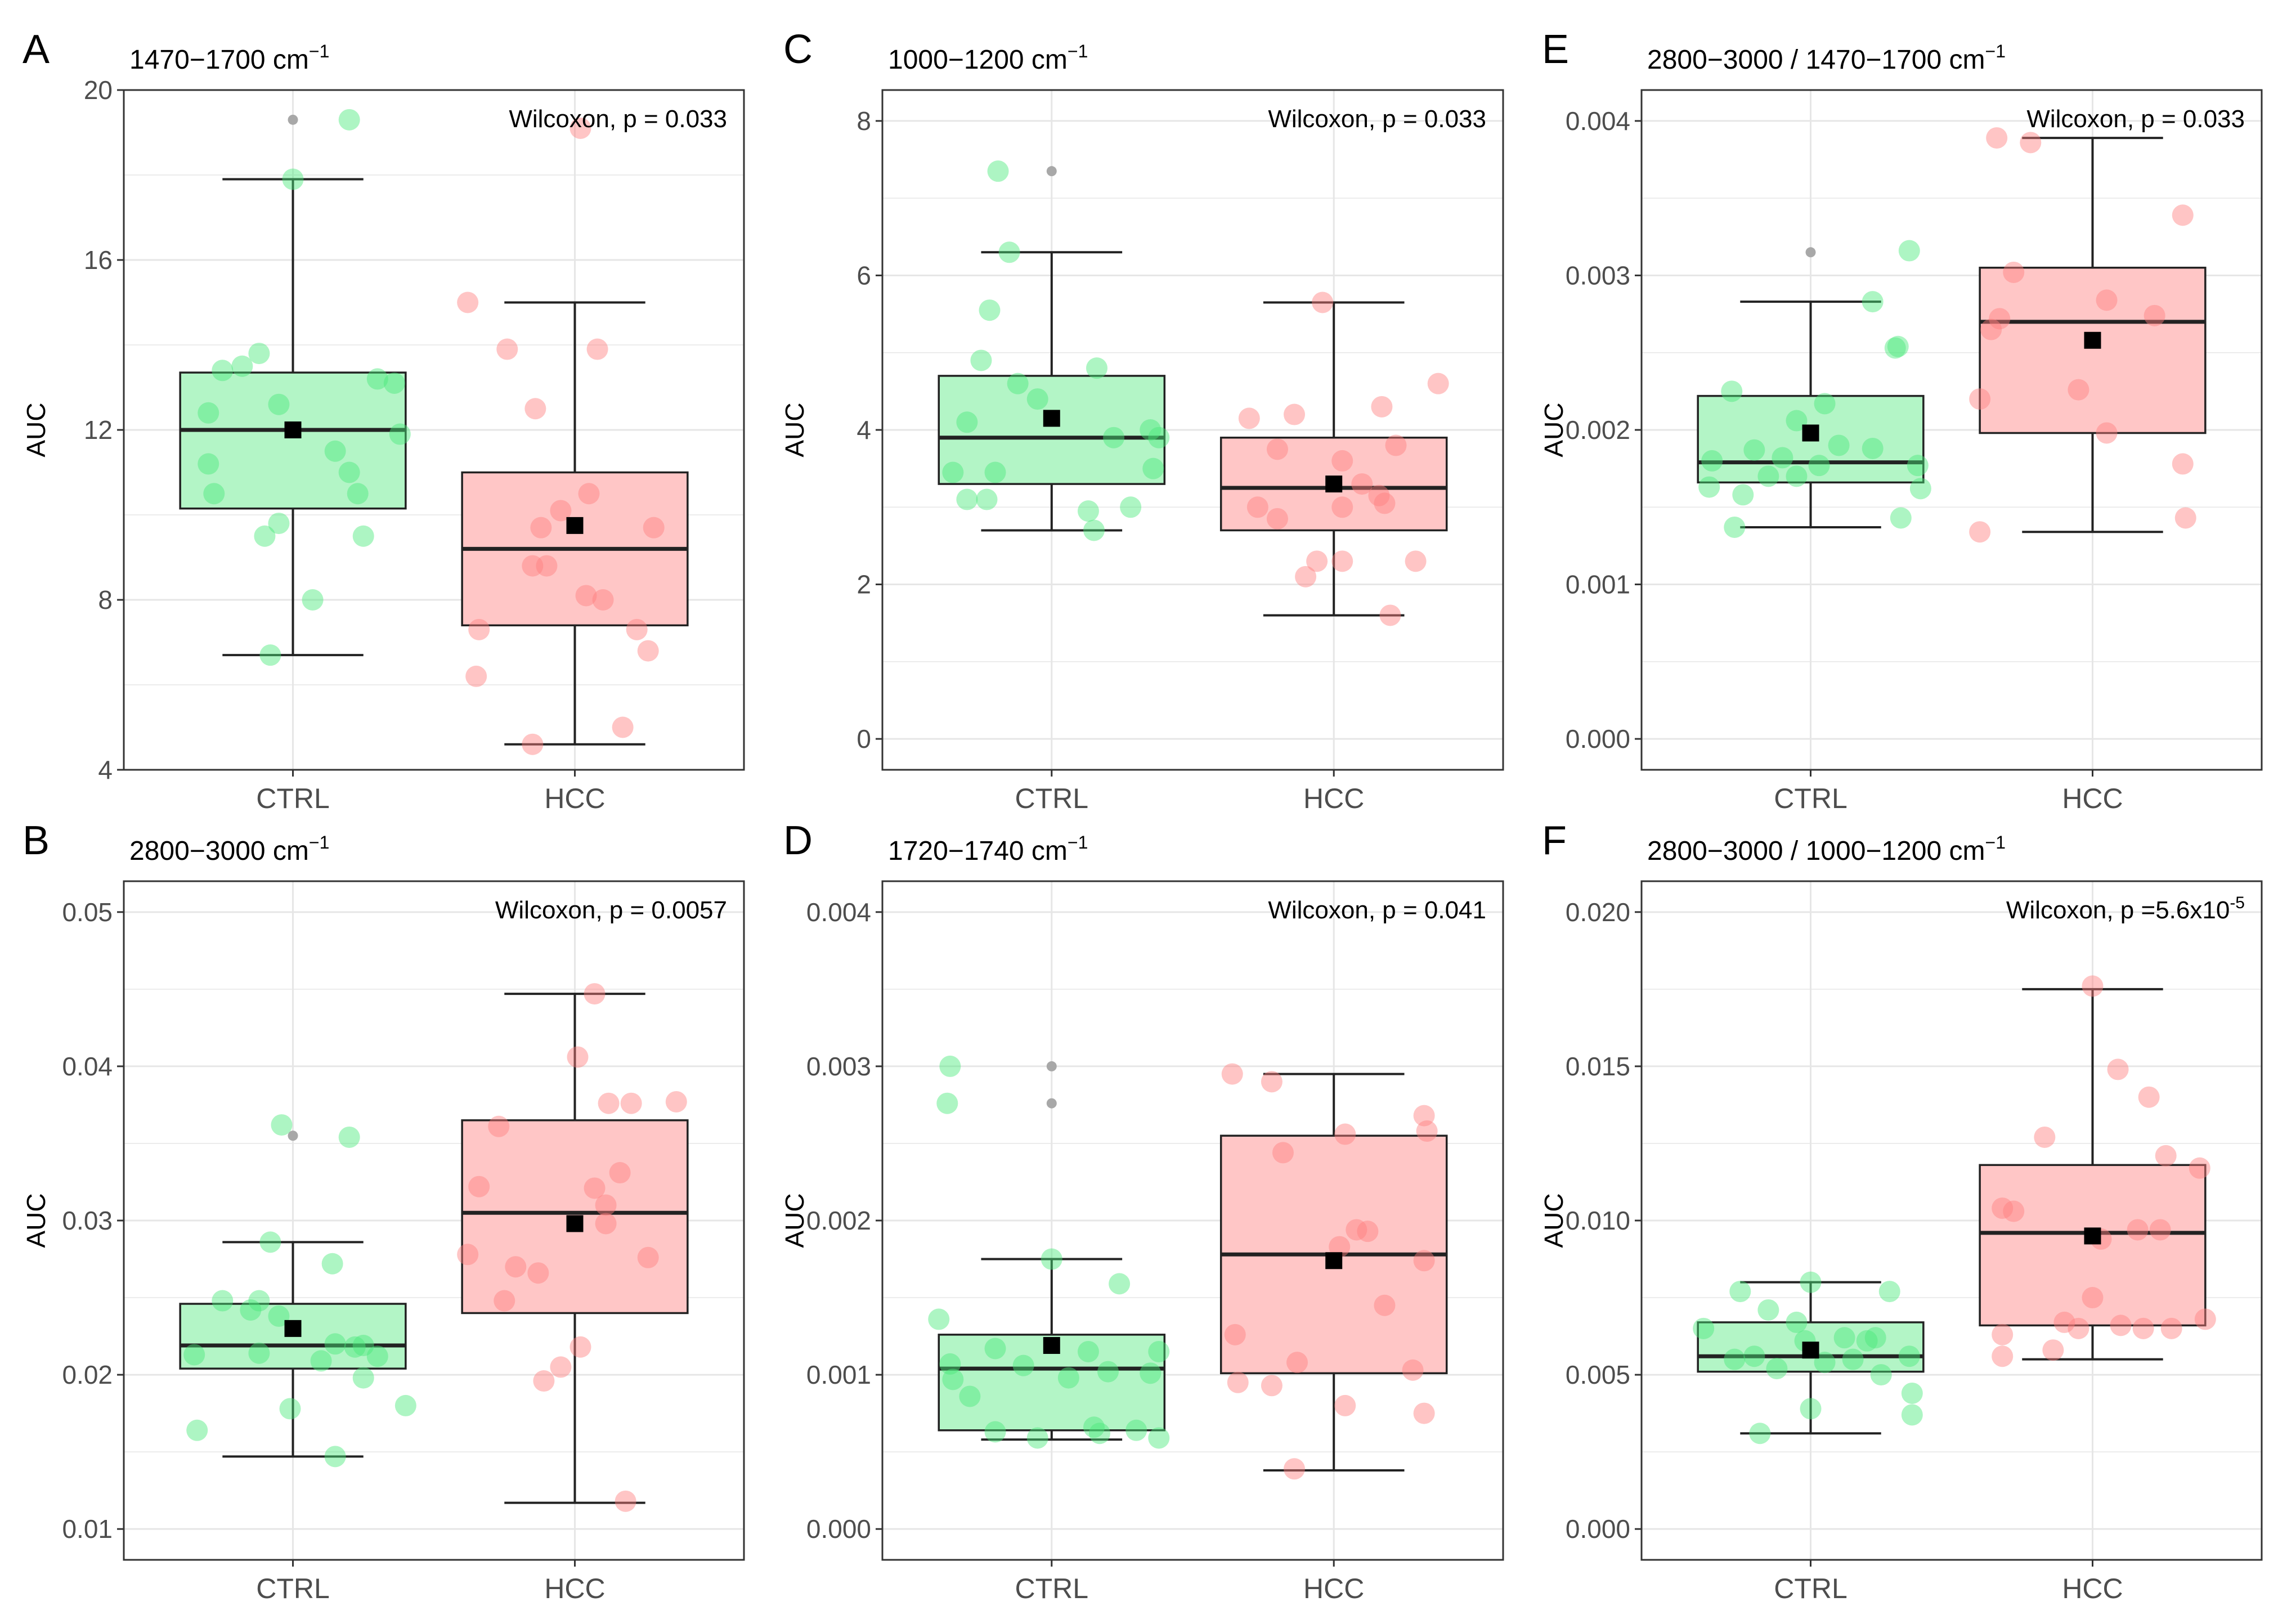 This screenshot has height=1624, width=2278. I want to click on panel-title-text: 1470−1700 cm, so click(219, 60).